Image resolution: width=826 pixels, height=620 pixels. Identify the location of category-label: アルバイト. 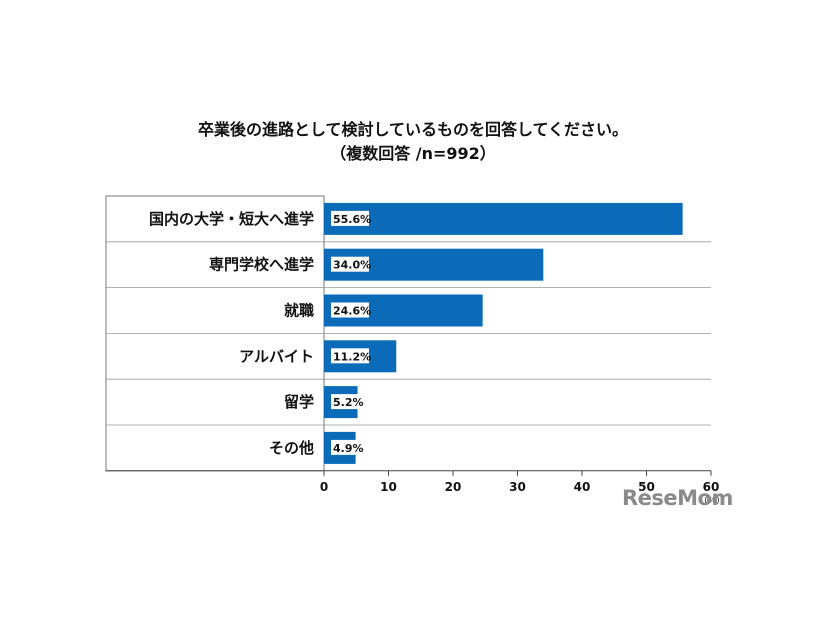
(276, 356).